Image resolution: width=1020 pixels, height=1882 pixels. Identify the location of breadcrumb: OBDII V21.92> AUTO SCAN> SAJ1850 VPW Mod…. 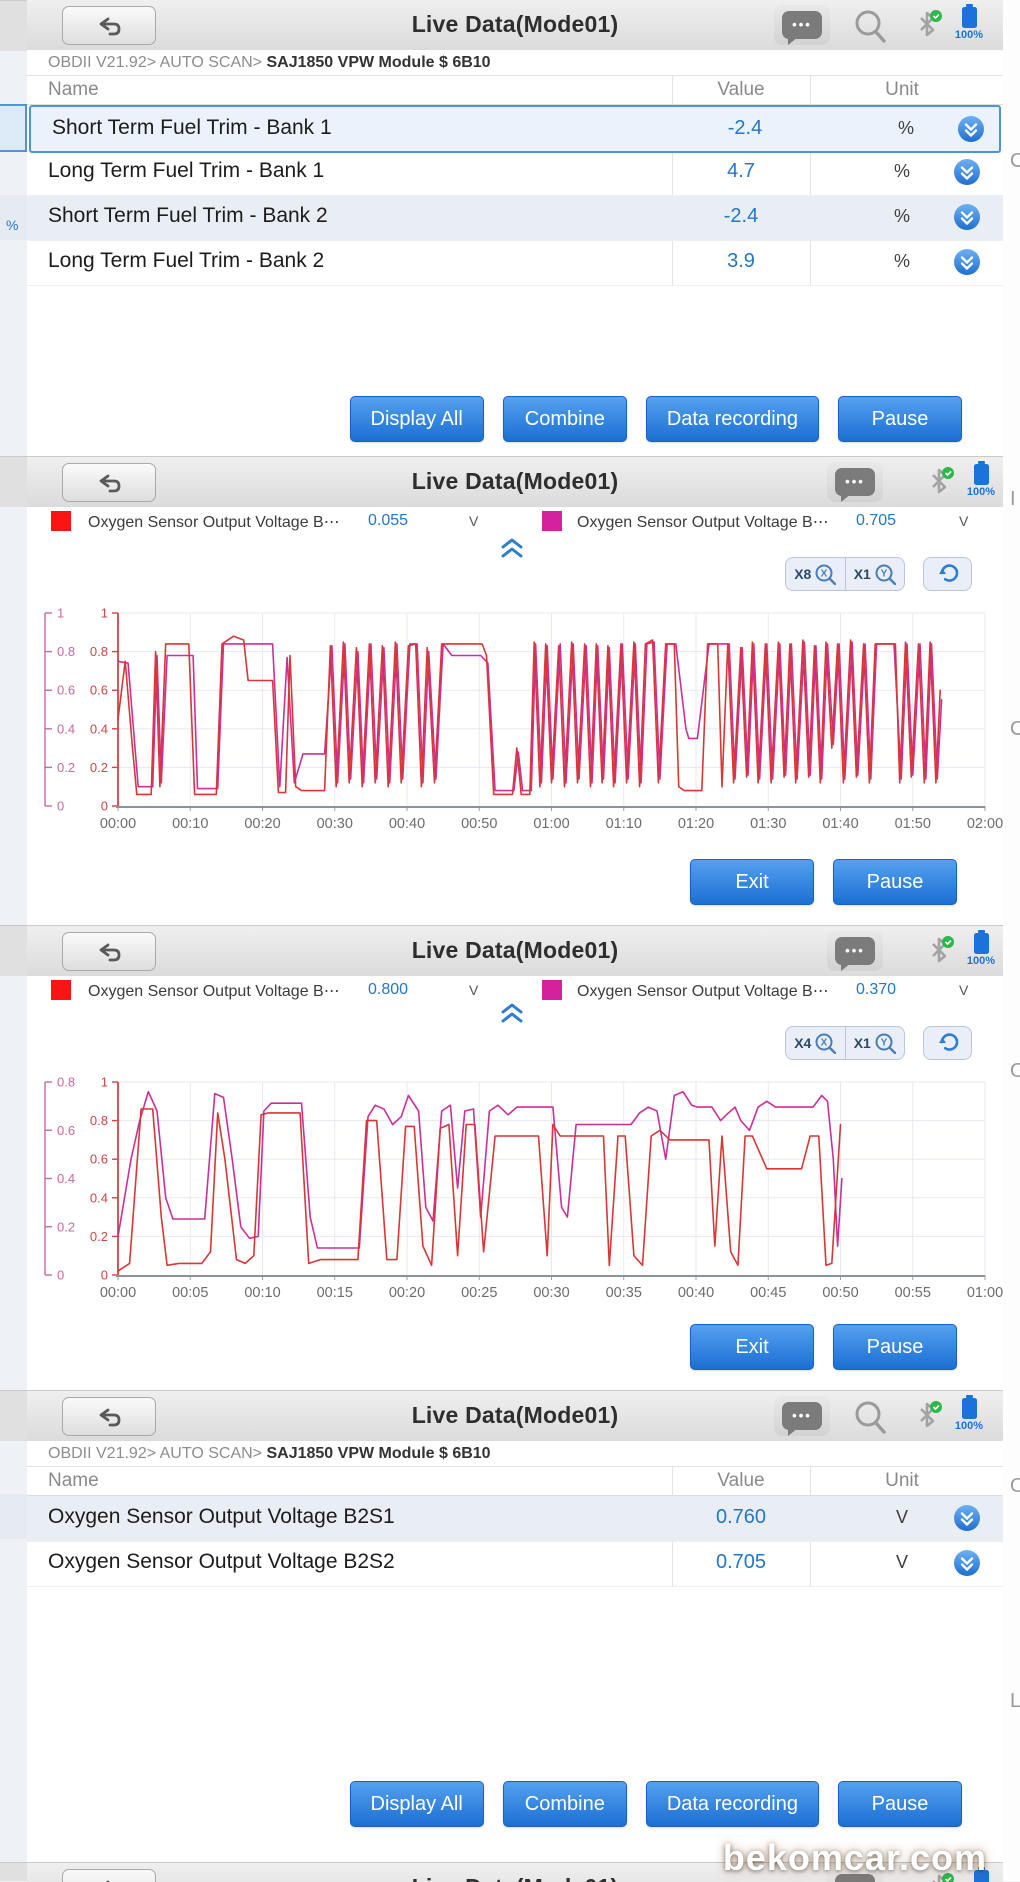
(515, 63).